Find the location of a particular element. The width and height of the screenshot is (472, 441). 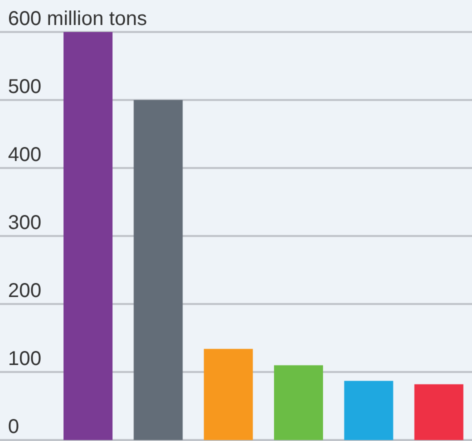

y-tick-label: 400 is located at coordinates (25, 155).